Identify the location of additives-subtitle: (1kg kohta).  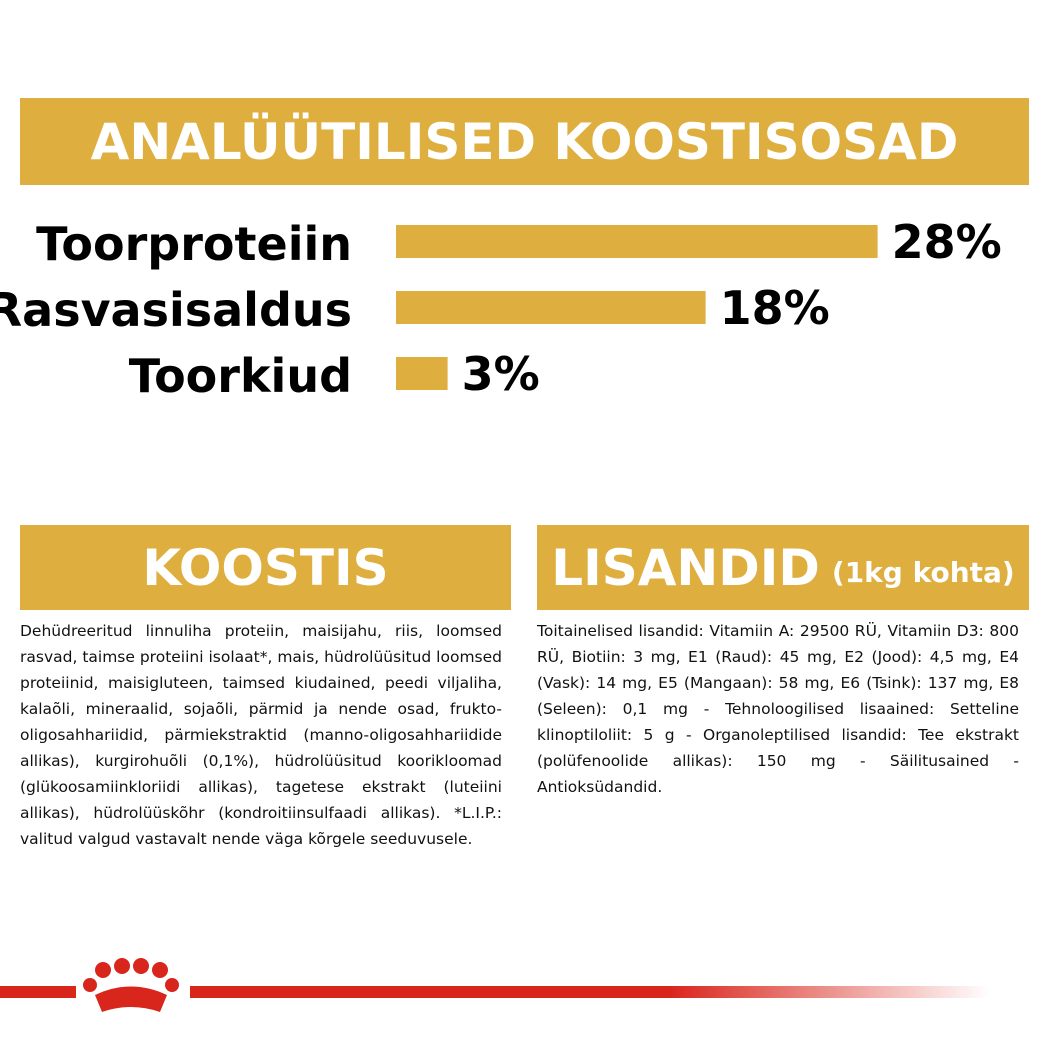
(923, 572).